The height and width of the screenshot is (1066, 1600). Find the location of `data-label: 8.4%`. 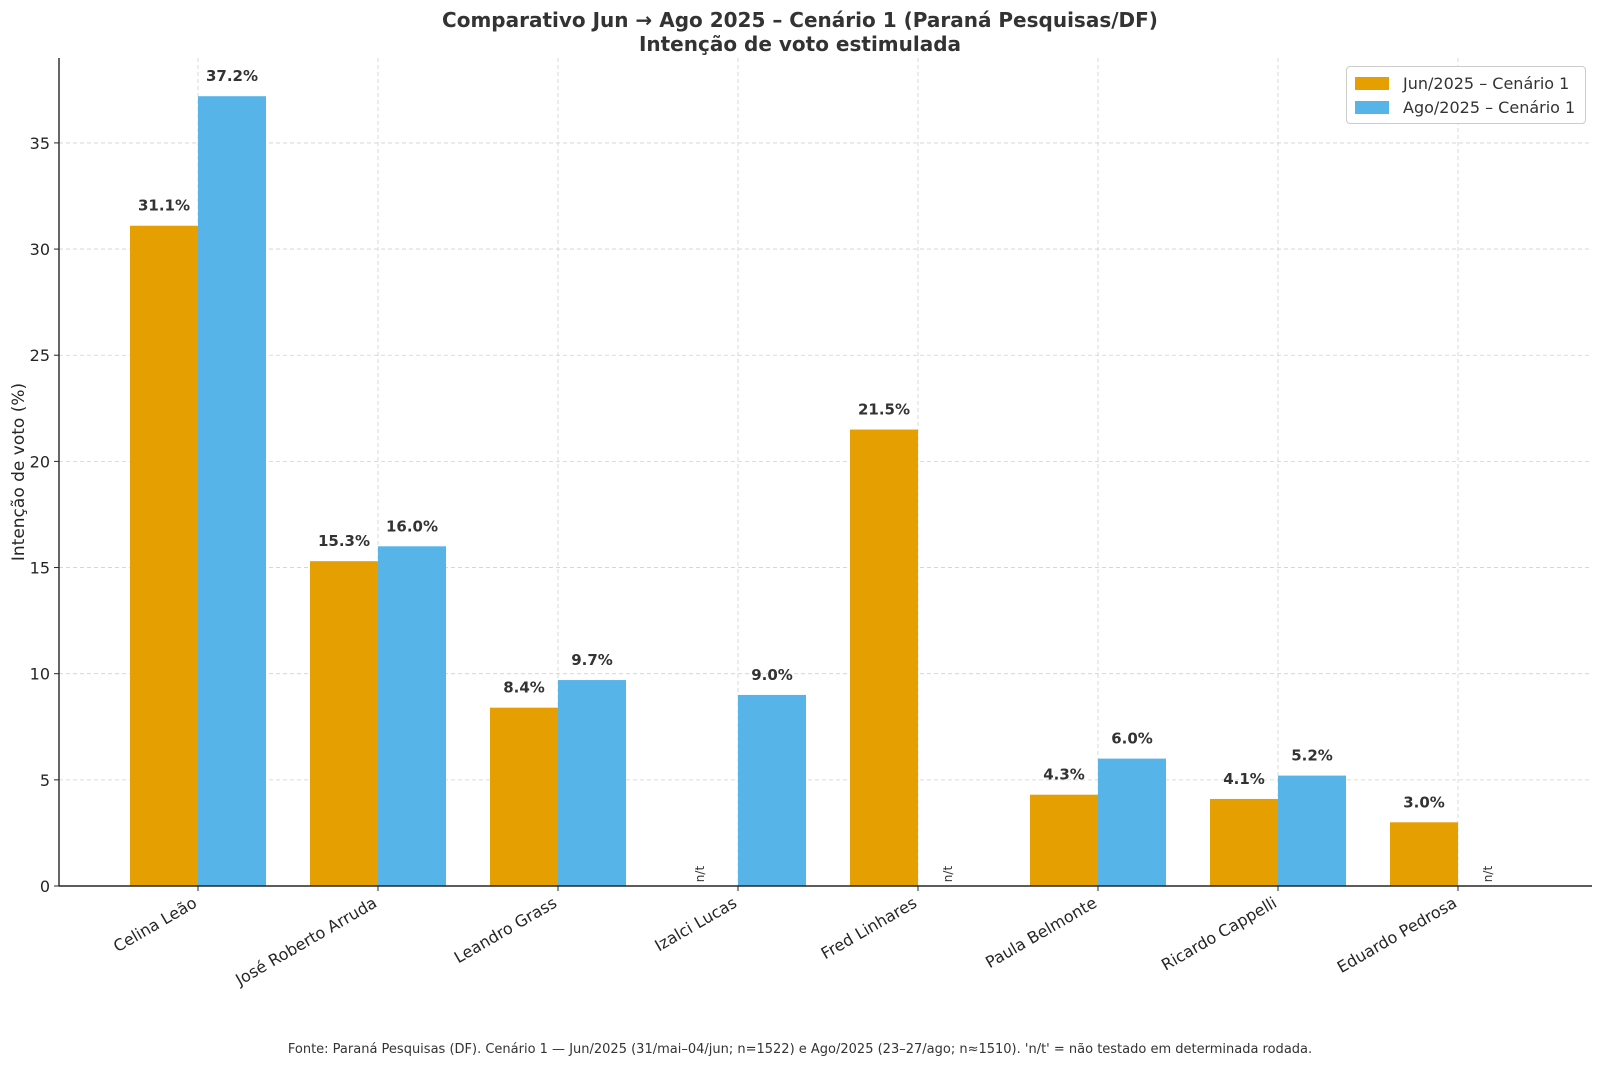

data-label: 8.4% is located at coordinates (524, 688).